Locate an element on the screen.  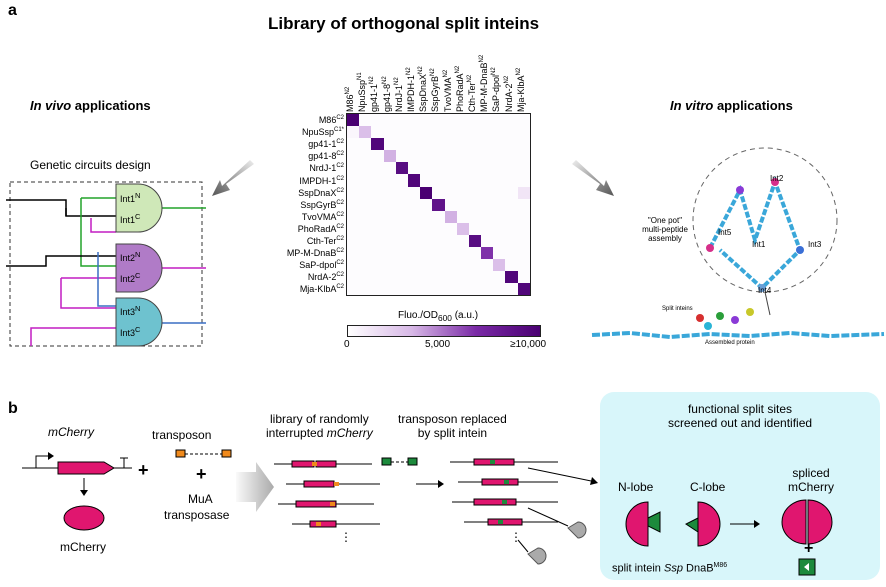
heatmap-row-label: SaP-dpolC2 is located at coordinates (321, 265).